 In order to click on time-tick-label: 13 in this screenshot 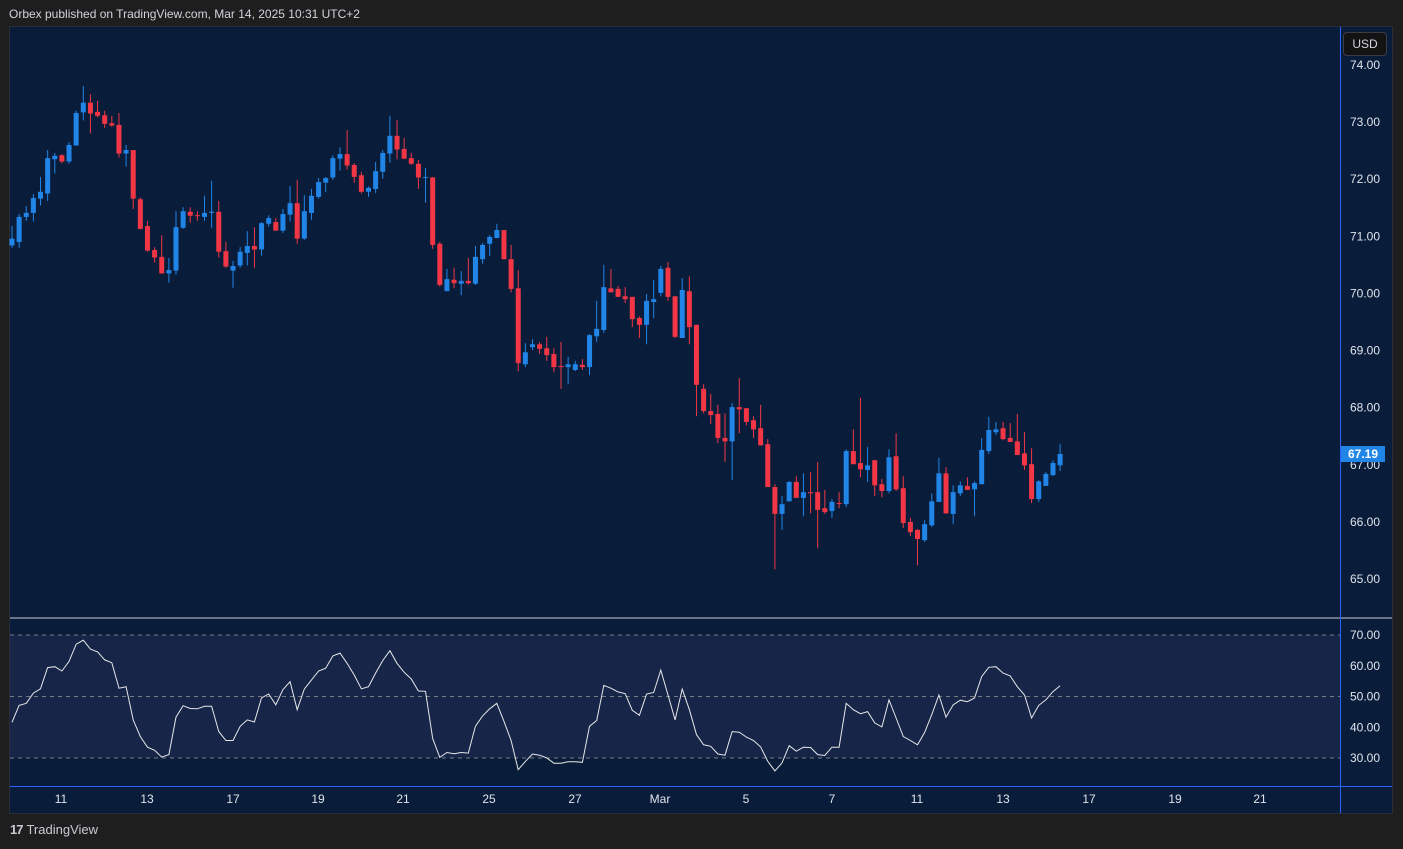, I will do `click(1003, 799)`.